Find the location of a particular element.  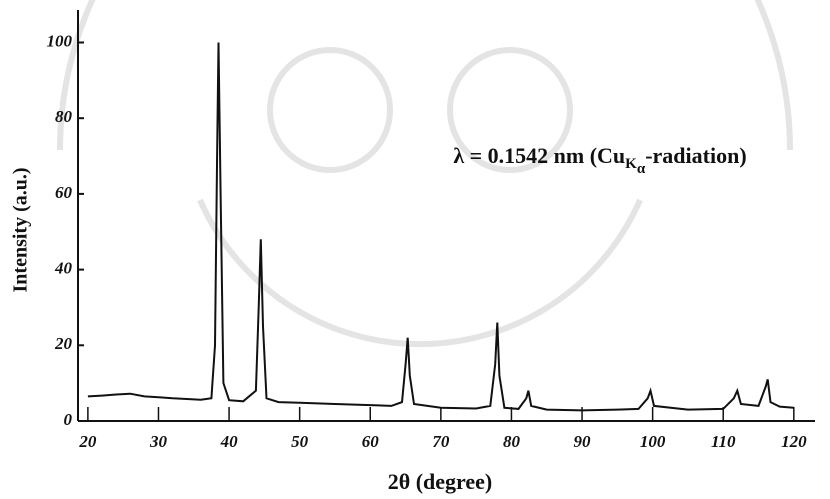

x-tick-label: 120 is located at coordinates (794, 441).